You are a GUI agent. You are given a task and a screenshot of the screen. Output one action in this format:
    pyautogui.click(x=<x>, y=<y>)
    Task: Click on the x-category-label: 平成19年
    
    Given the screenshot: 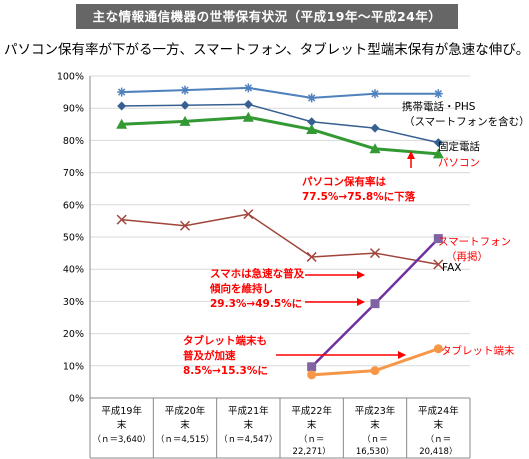 What is the action you would take?
    pyautogui.click(x=121, y=411)
    